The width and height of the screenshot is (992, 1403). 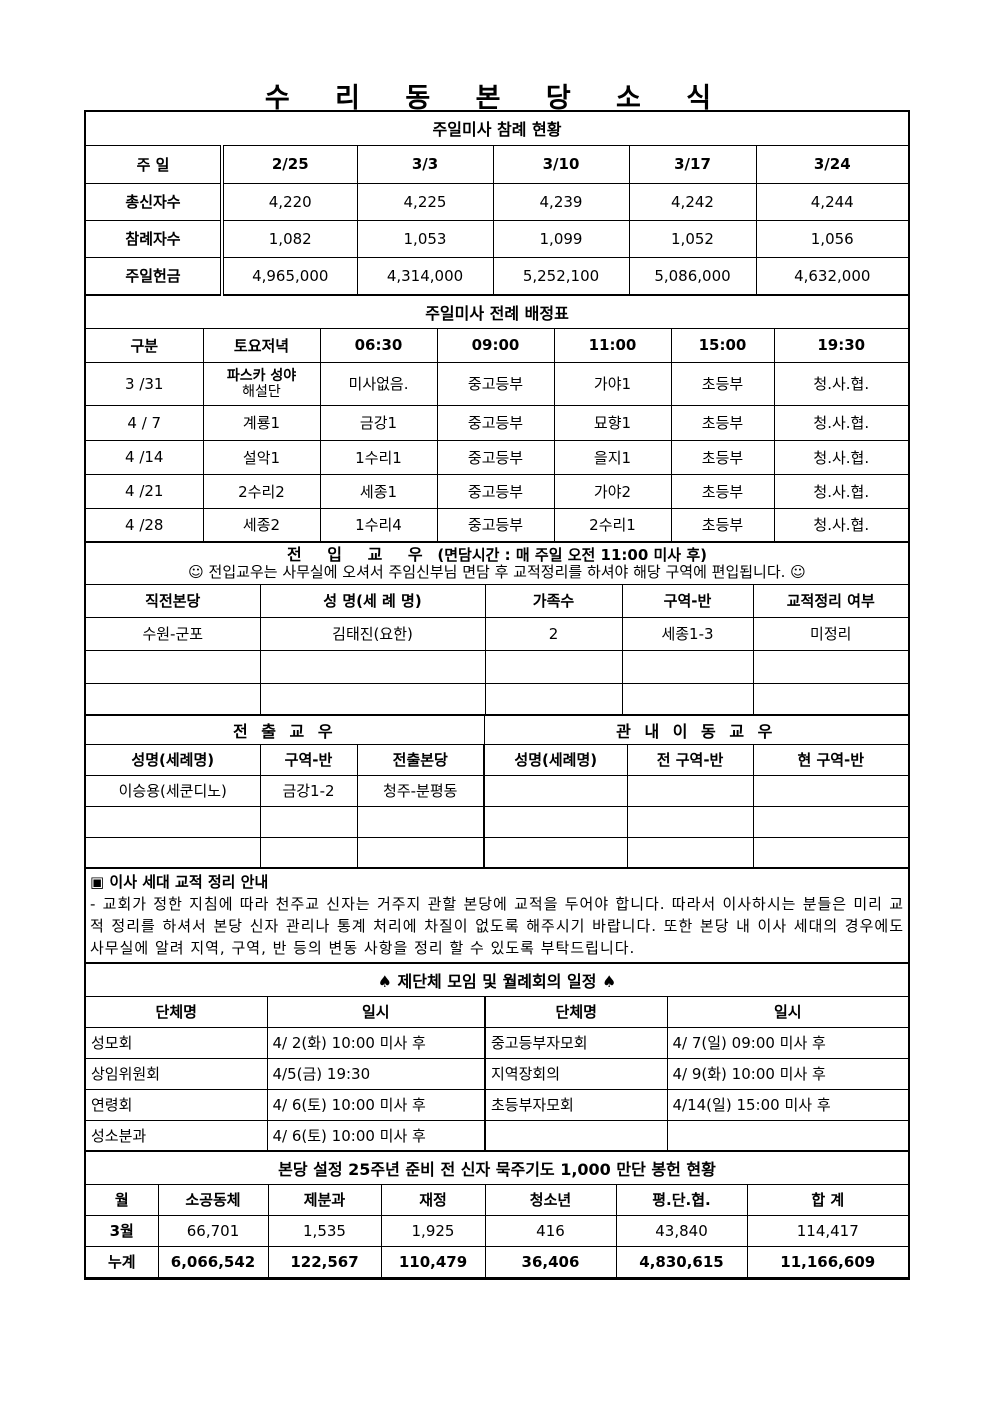 I want to click on column-header: 현 구역-반, so click(x=830, y=759).